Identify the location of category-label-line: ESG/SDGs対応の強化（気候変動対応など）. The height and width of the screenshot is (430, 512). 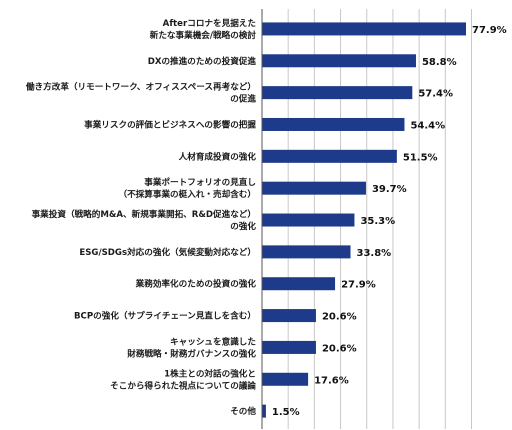
(167, 252).